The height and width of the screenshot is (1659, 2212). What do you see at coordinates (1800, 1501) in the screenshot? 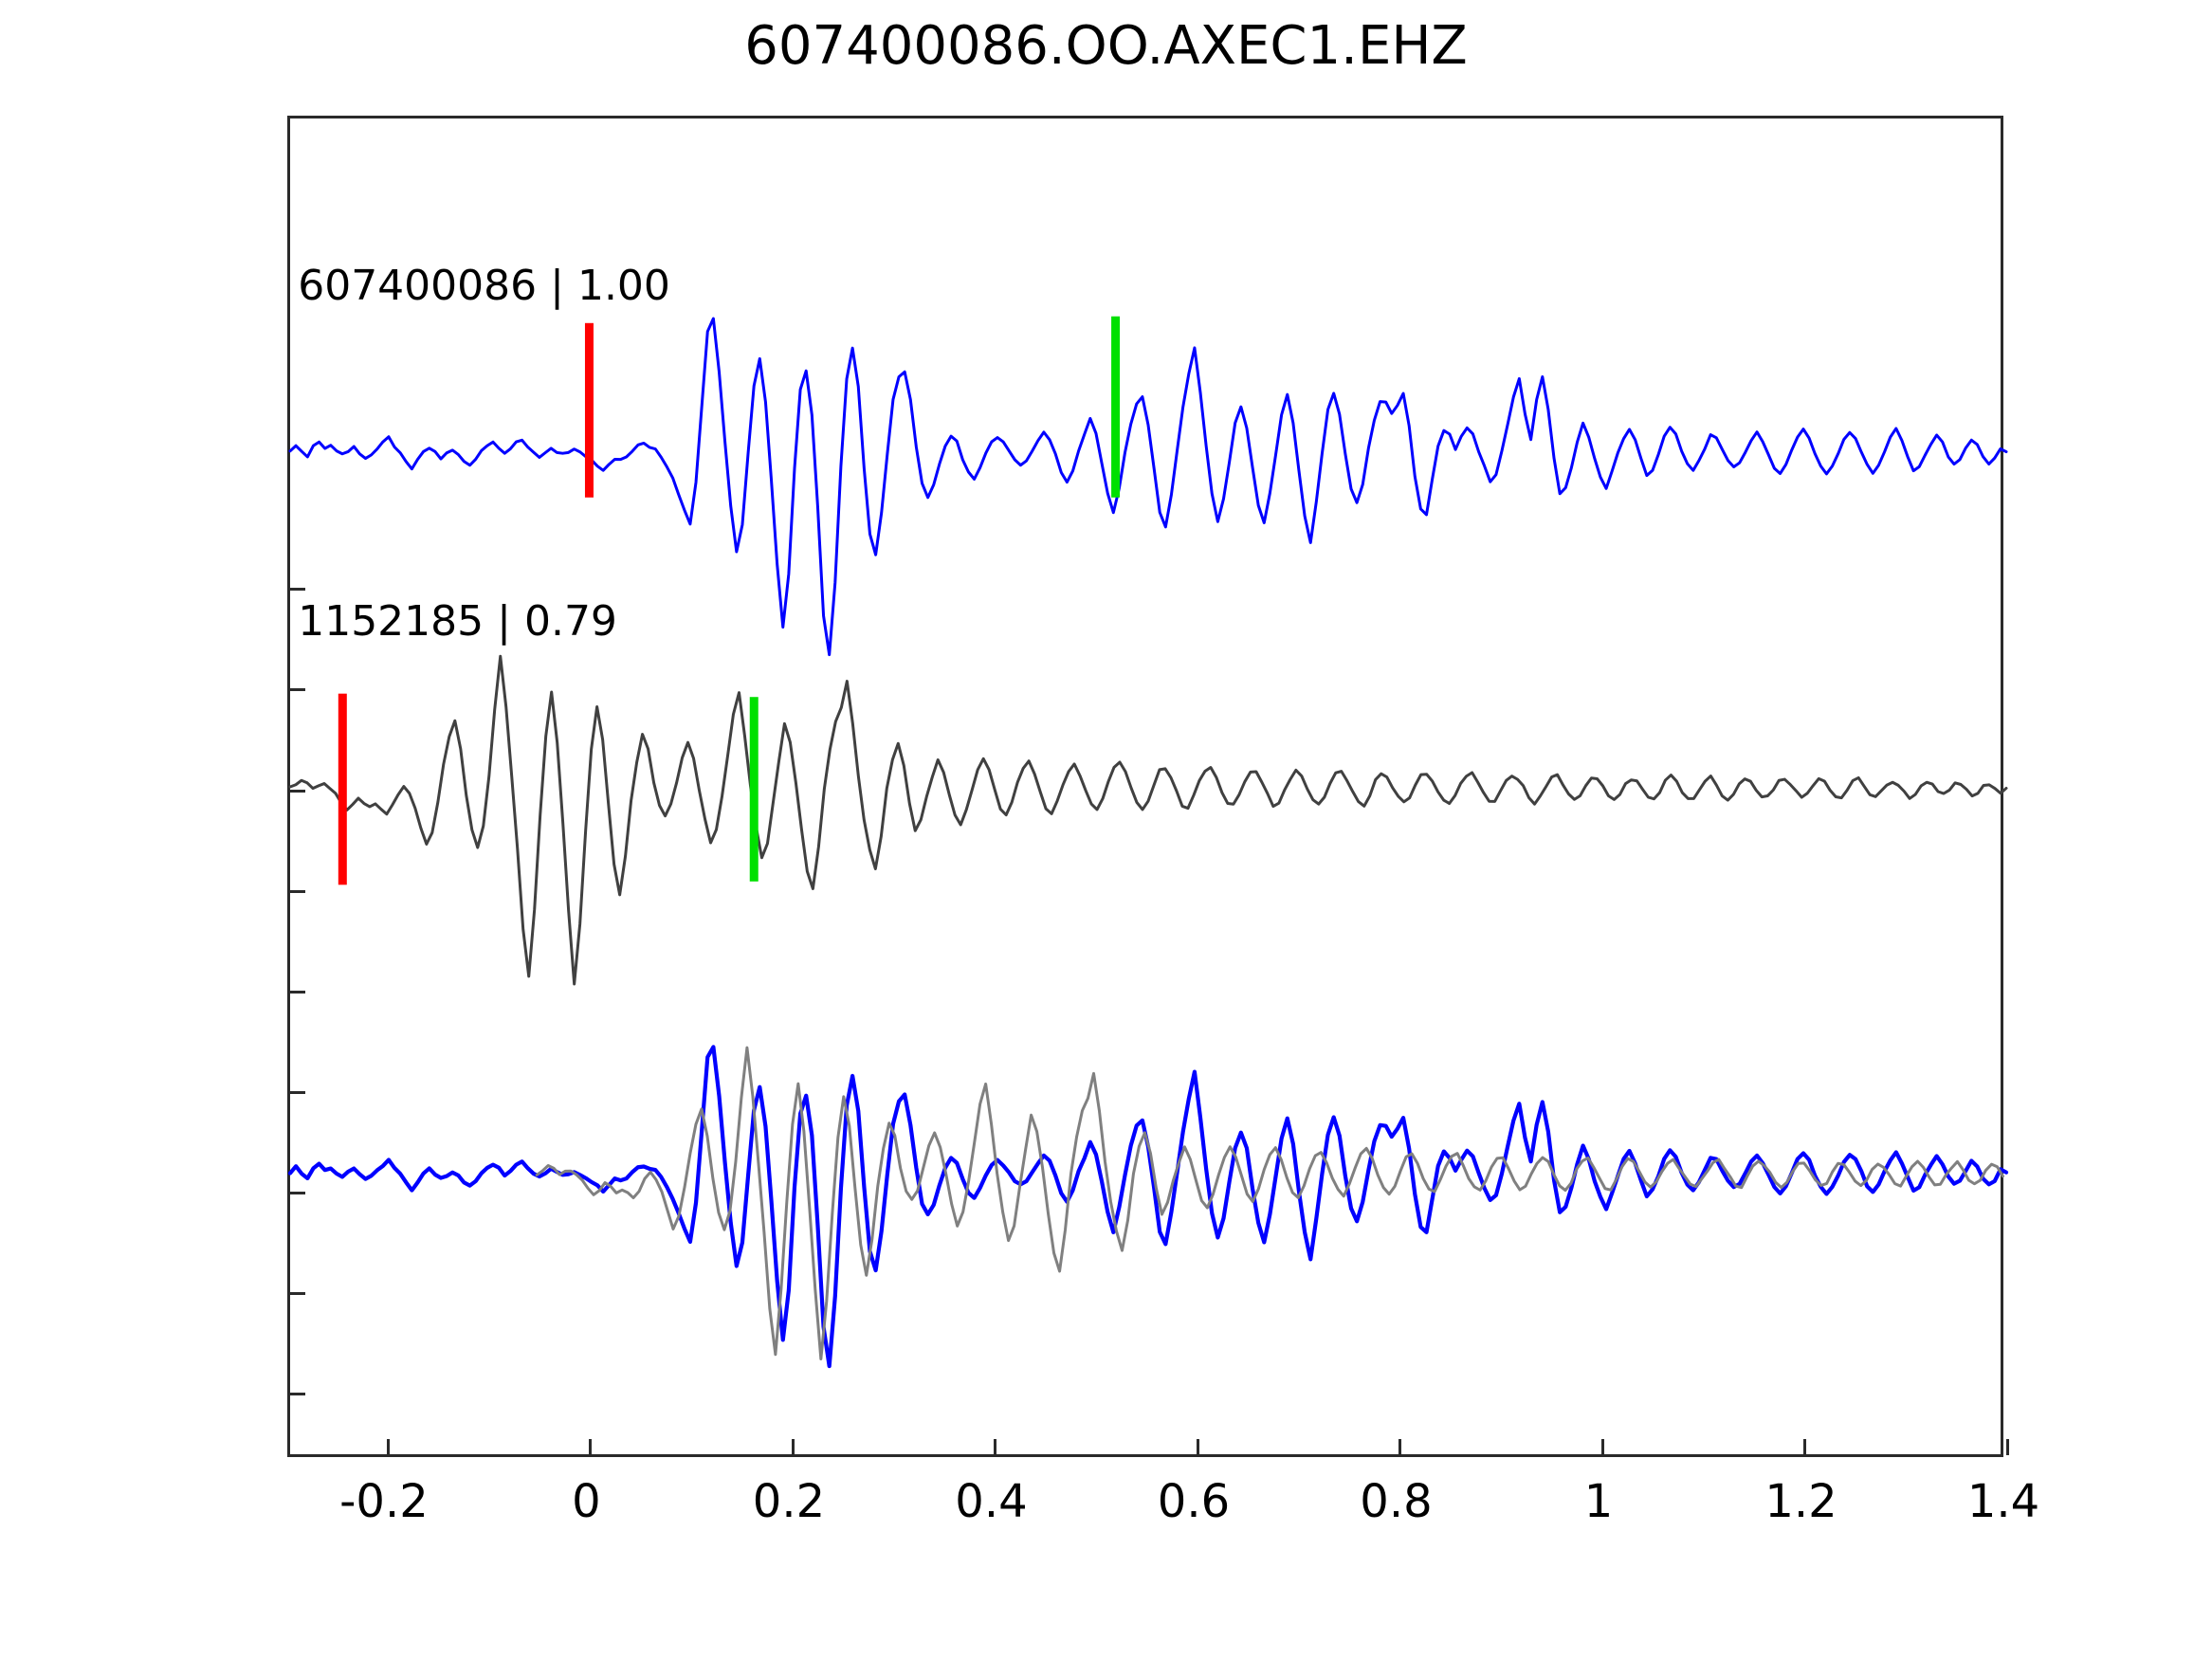
I see `x-tick-label: 1.2` at bounding box center [1800, 1501].